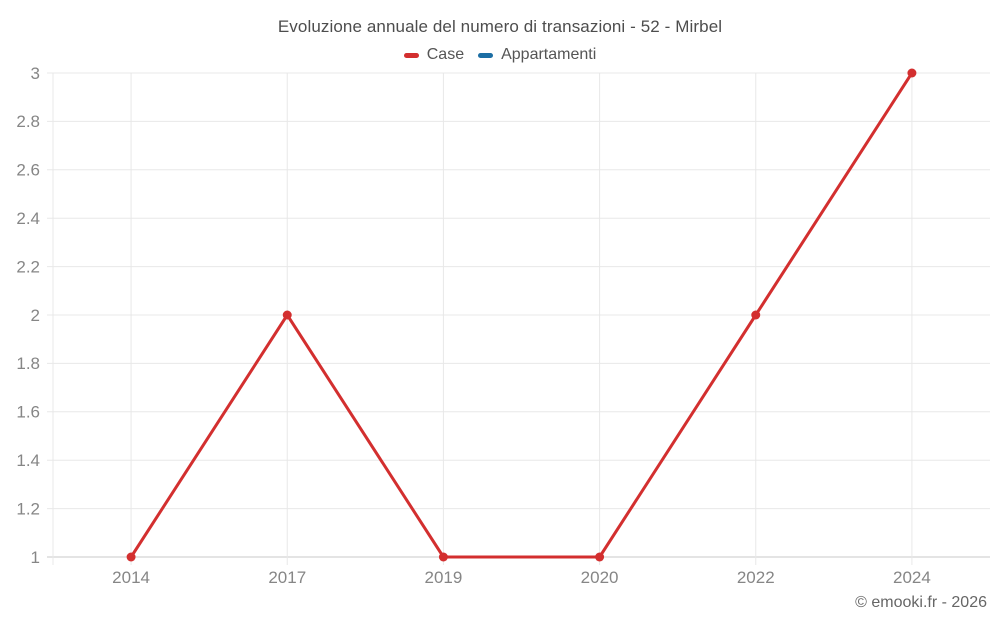  I want to click on legend-item-case: Case, so click(434, 55).